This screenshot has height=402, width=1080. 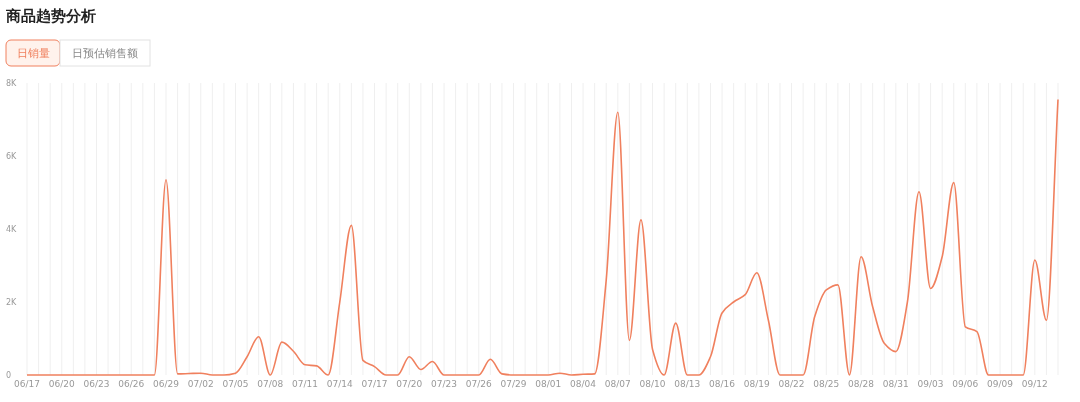 I want to click on x-tick-label: 07/05, so click(x=235, y=384).